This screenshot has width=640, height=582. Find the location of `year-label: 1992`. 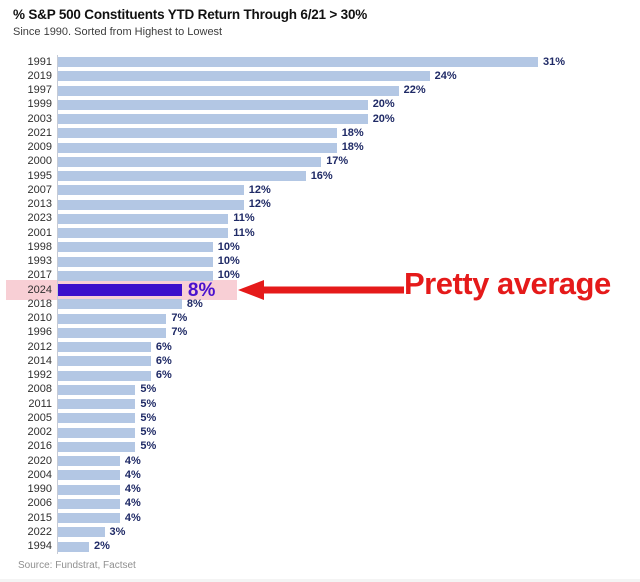

year-label: 1992 is located at coordinates (39, 375).